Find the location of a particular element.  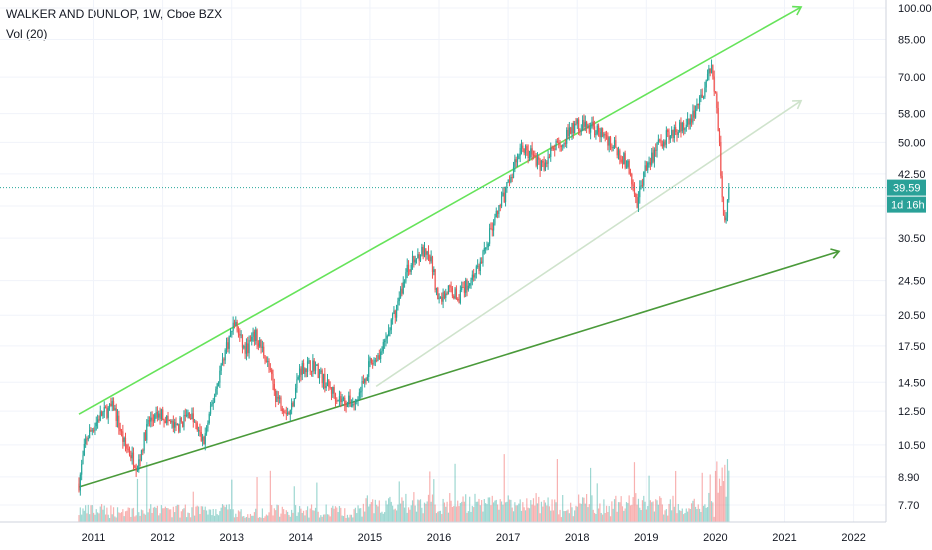

y-tick-label: 50.00 is located at coordinates (912, 143).